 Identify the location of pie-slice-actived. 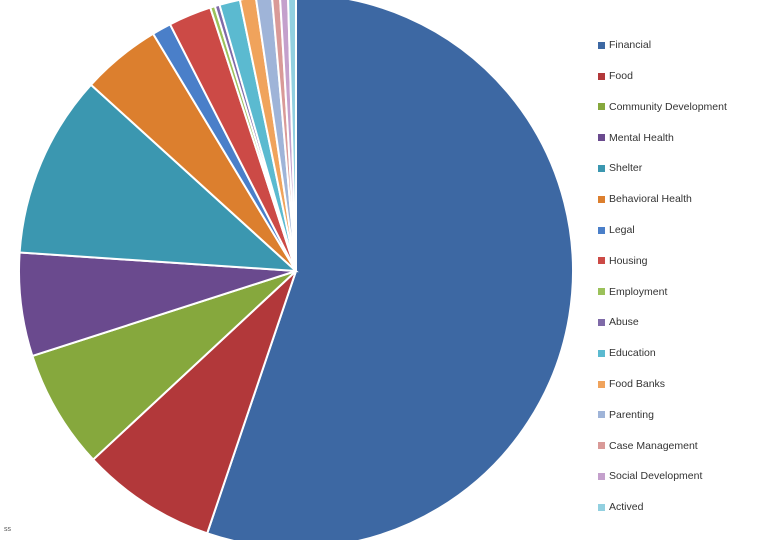
(292, 136).